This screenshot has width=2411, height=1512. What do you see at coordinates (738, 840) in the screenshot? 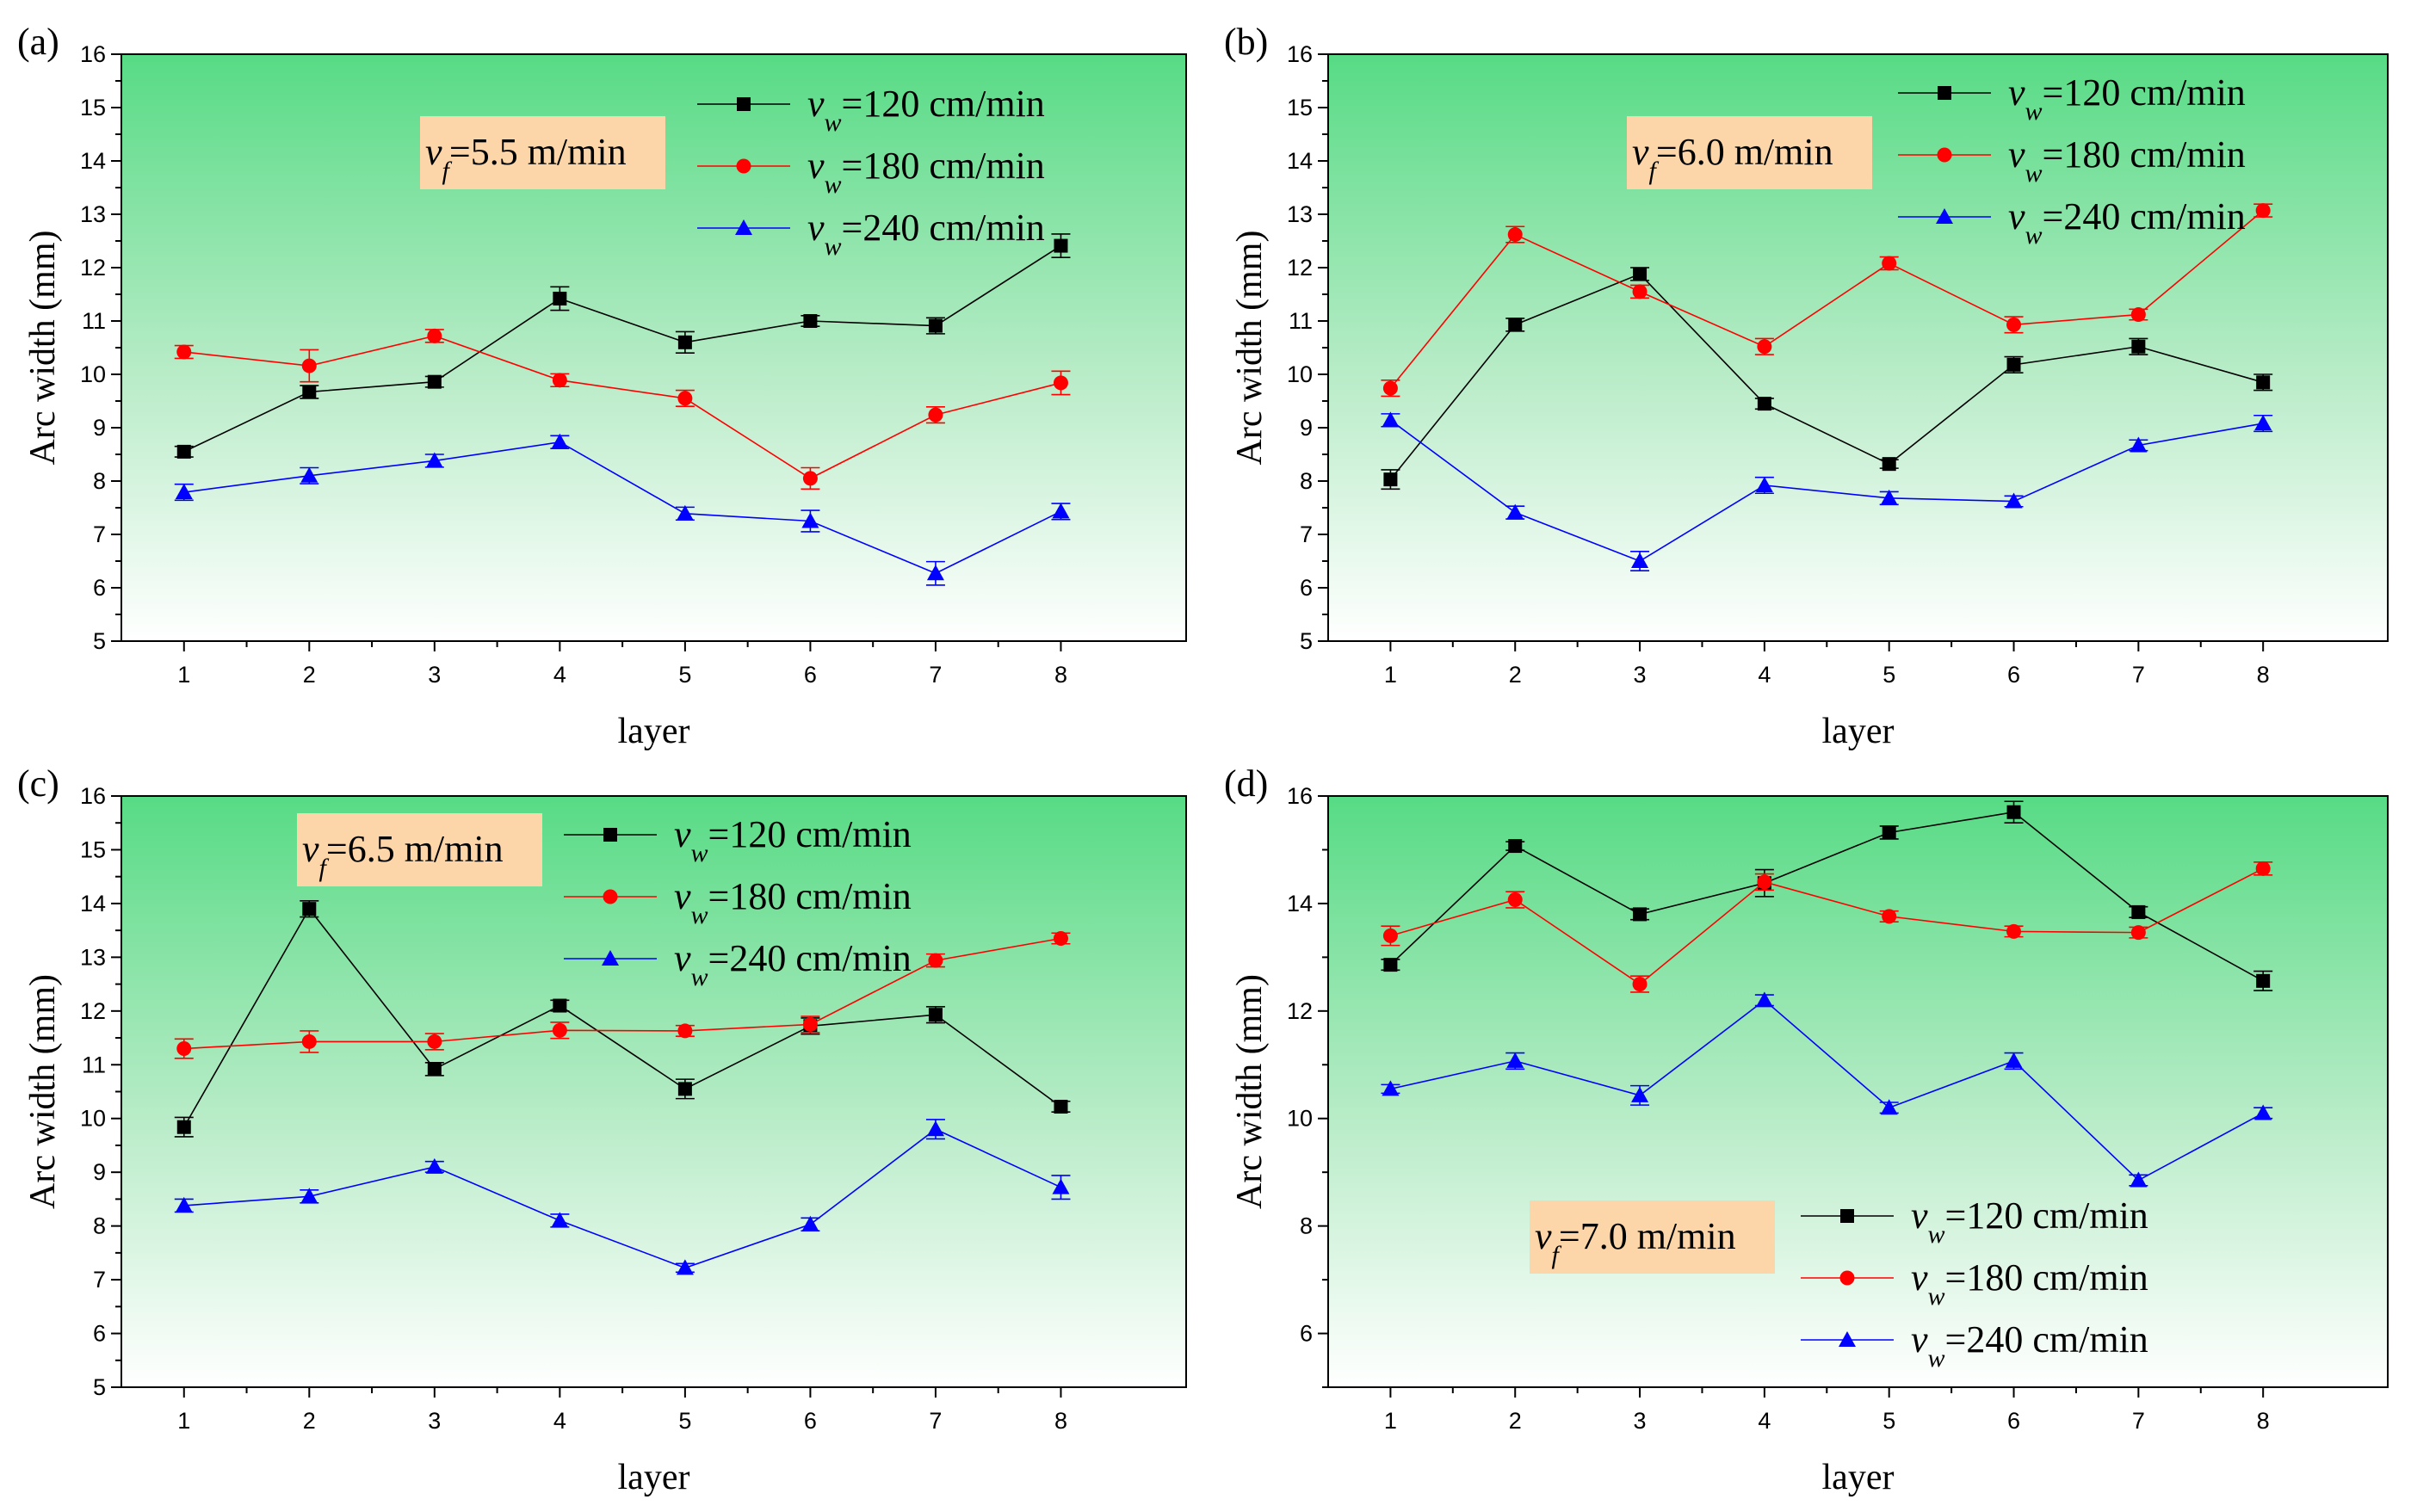
I see `legend-entry: vw=120 cm/min` at bounding box center [738, 840].